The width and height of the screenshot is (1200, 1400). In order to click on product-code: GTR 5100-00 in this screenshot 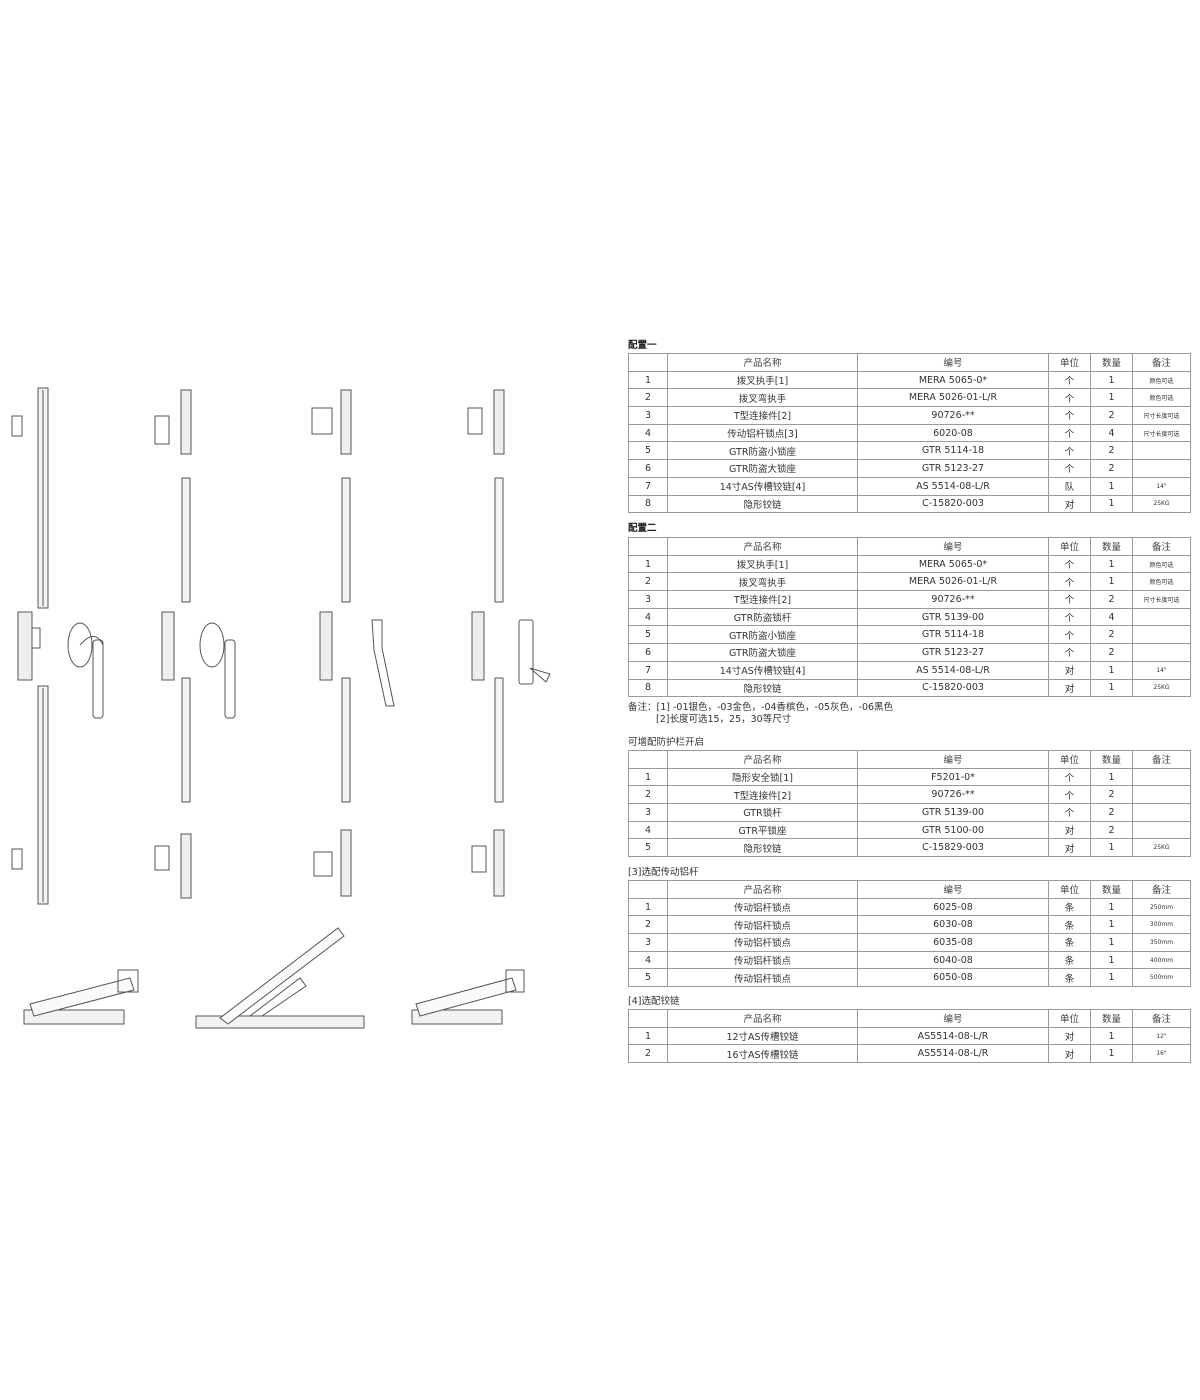, I will do `click(953, 830)`.